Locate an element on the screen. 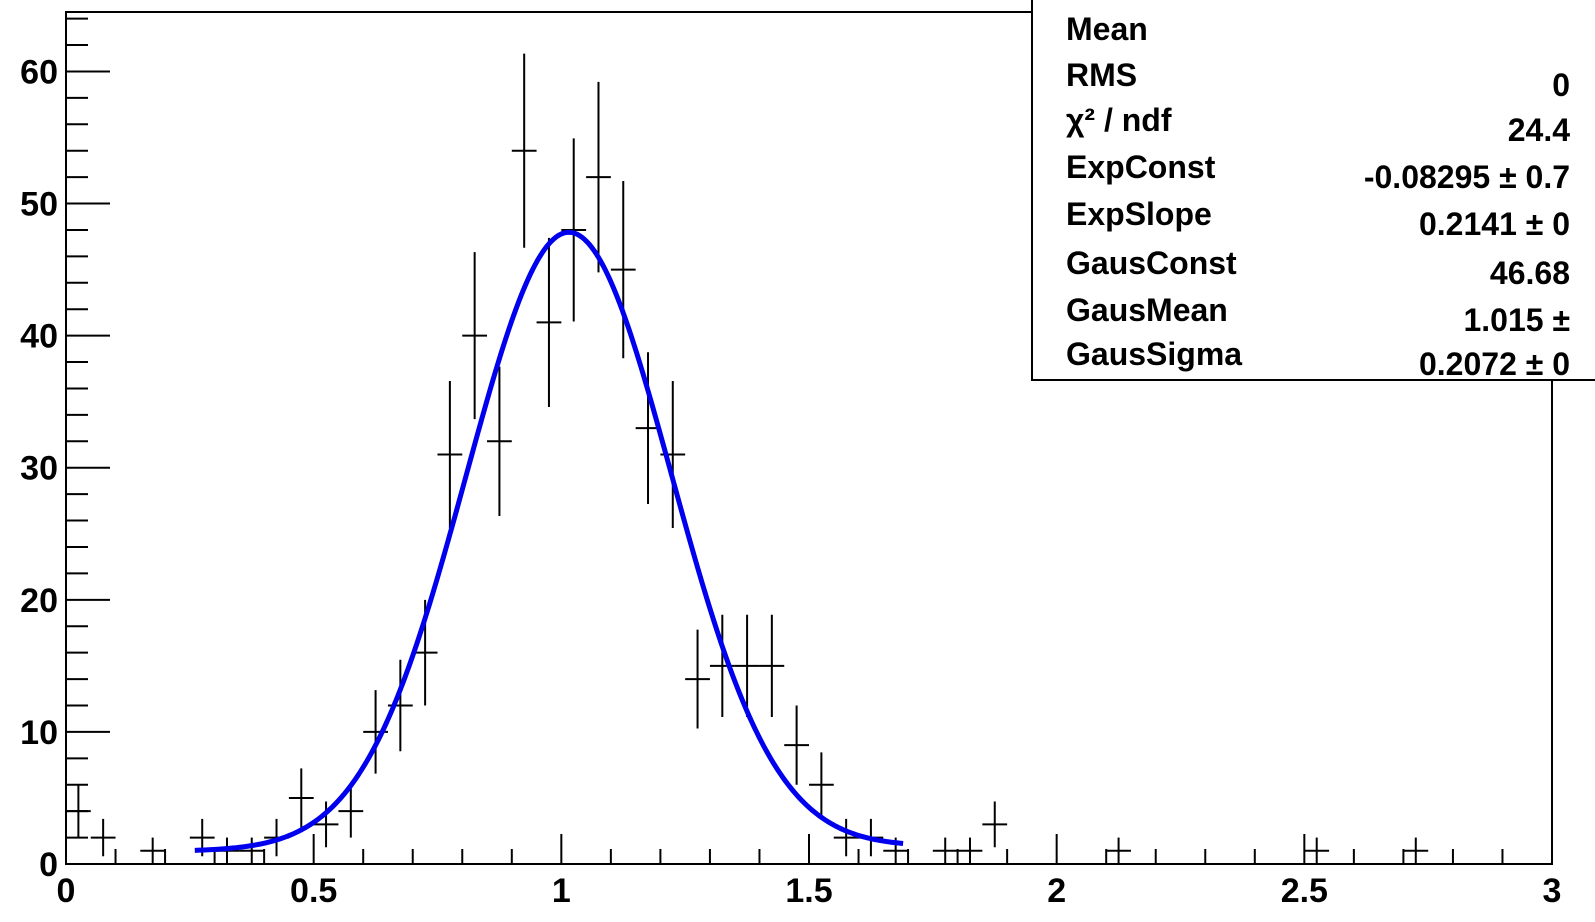 The image size is (1595, 922). stats-box-frame is located at coordinates (1313, 190).